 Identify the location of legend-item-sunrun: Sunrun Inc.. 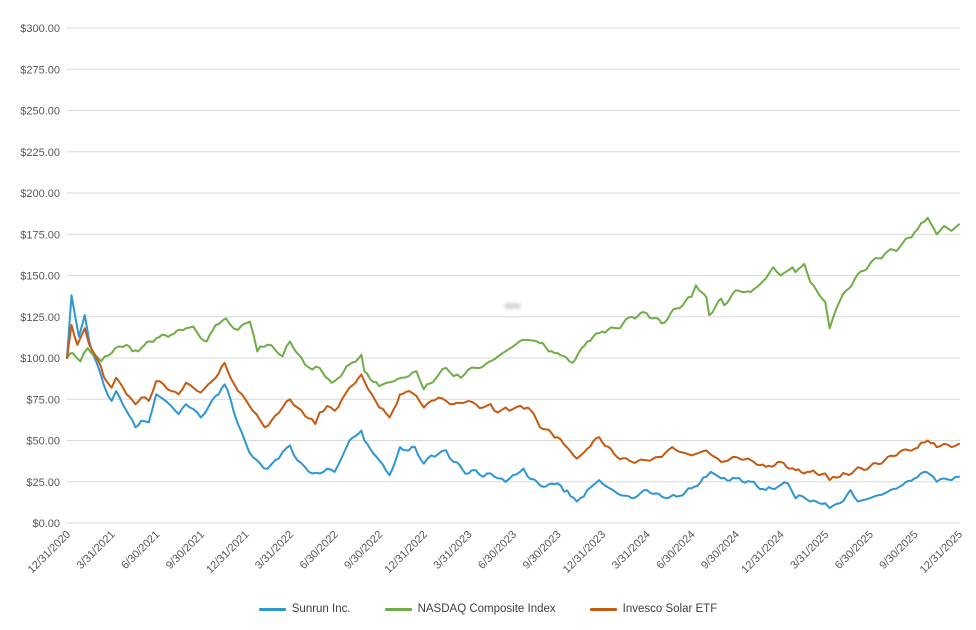
(304, 609).